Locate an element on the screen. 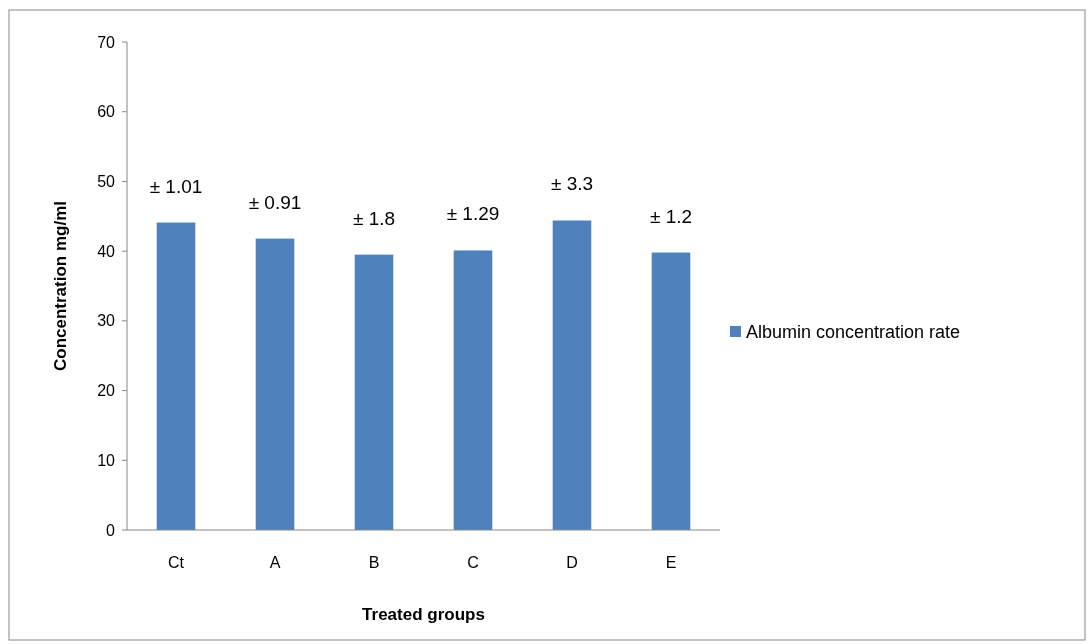  annotation: ± 1.01 is located at coordinates (176, 186).